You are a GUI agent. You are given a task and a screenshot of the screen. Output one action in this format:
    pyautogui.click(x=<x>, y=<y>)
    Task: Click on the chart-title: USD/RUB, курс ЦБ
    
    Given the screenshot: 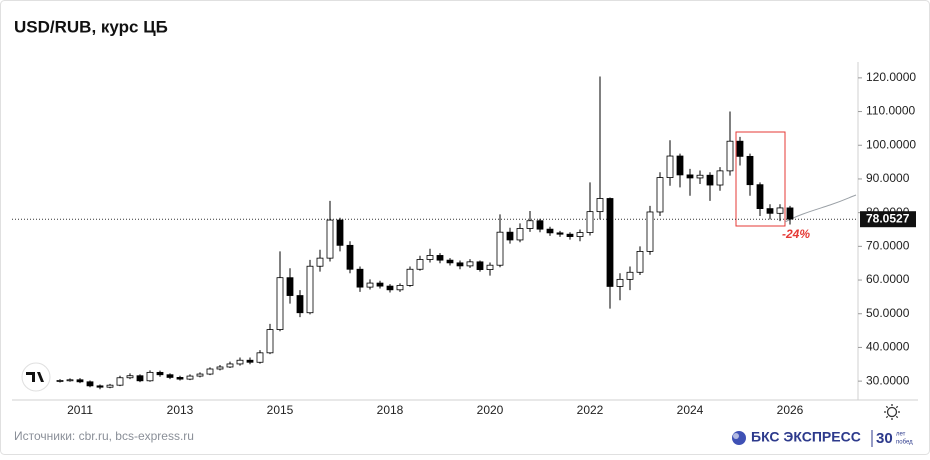 What is the action you would take?
    pyautogui.click(x=91, y=26)
    